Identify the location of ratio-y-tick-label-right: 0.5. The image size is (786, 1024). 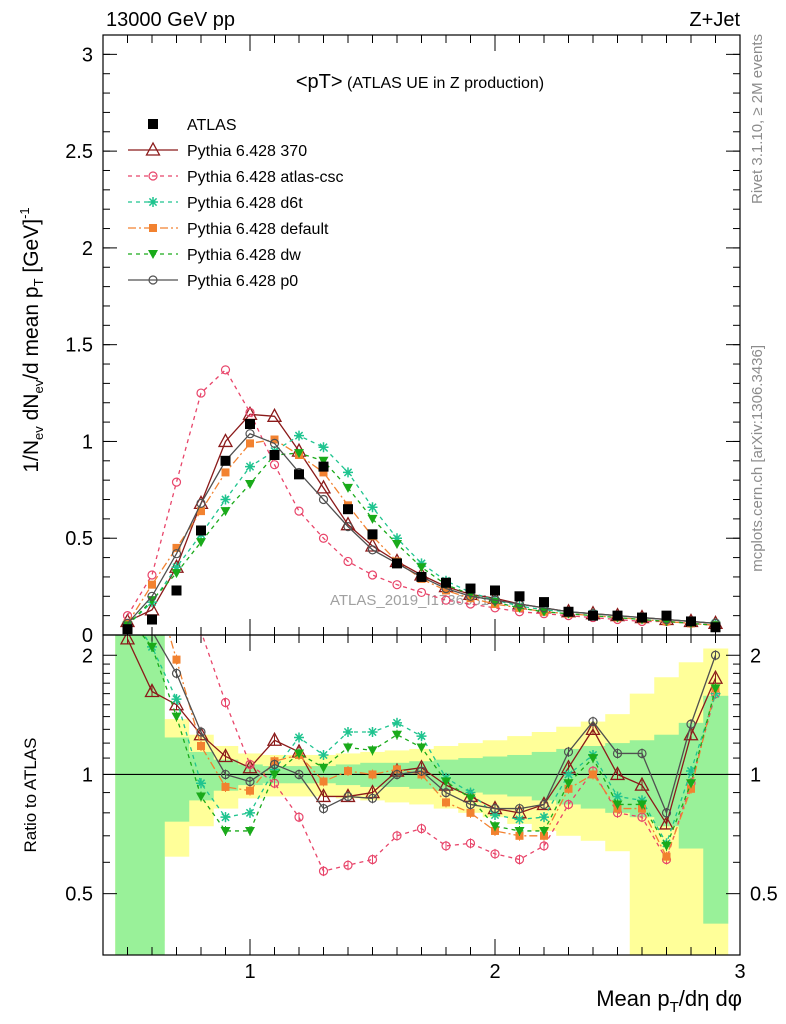
(764, 895).